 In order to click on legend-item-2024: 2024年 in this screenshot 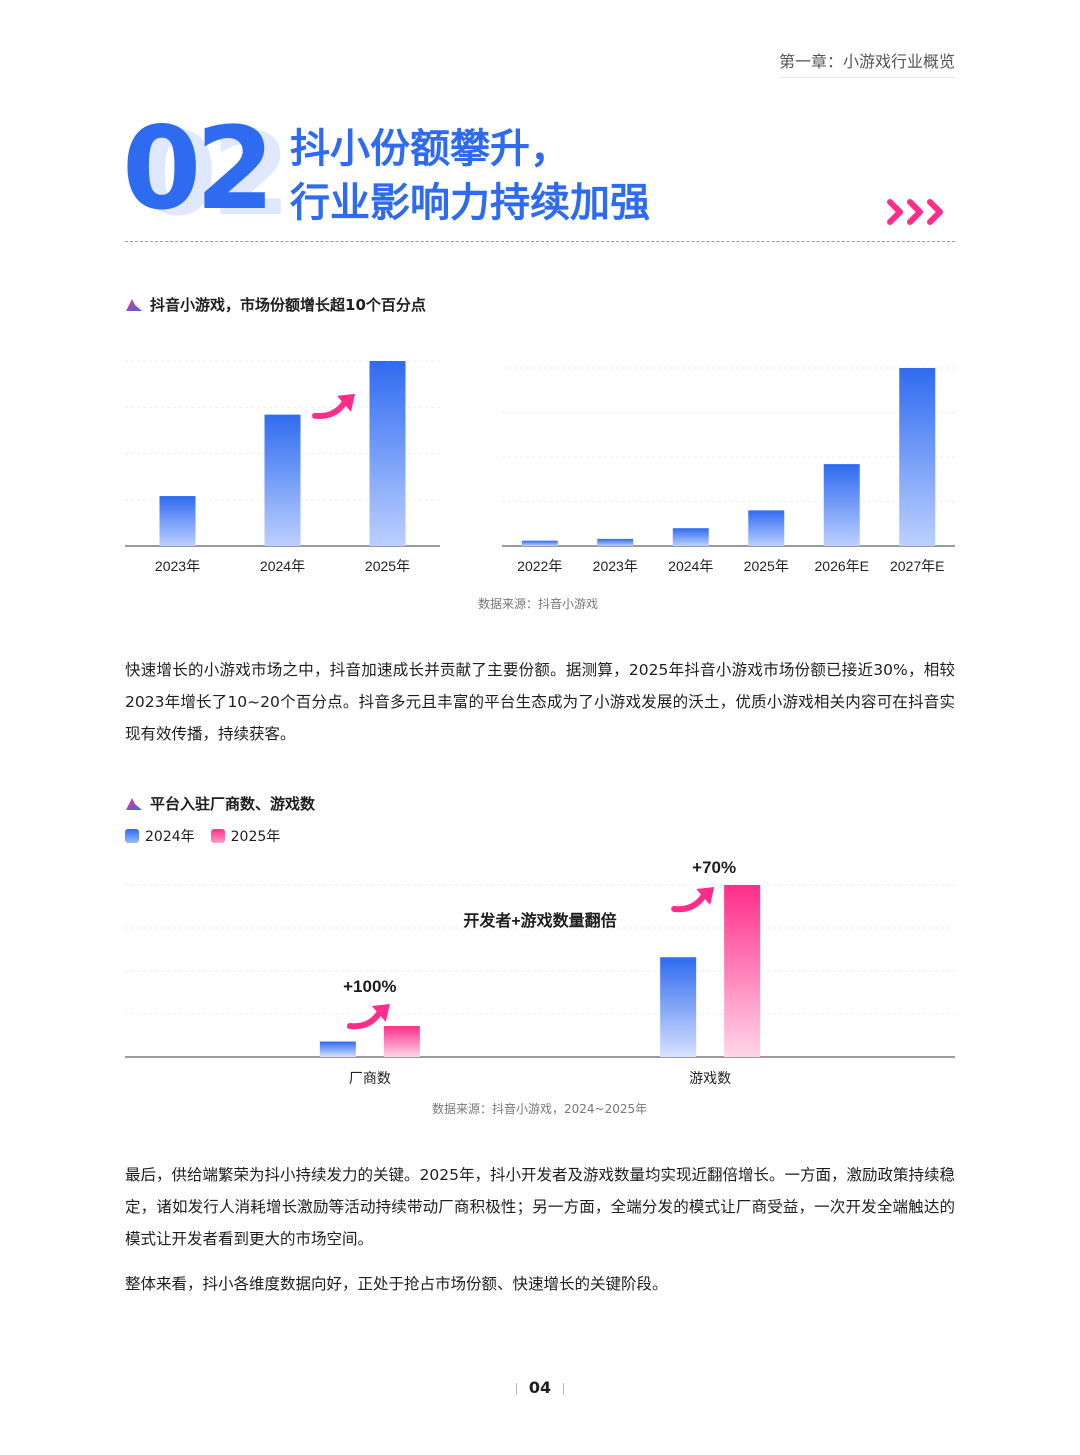, I will do `click(160, 836)`.